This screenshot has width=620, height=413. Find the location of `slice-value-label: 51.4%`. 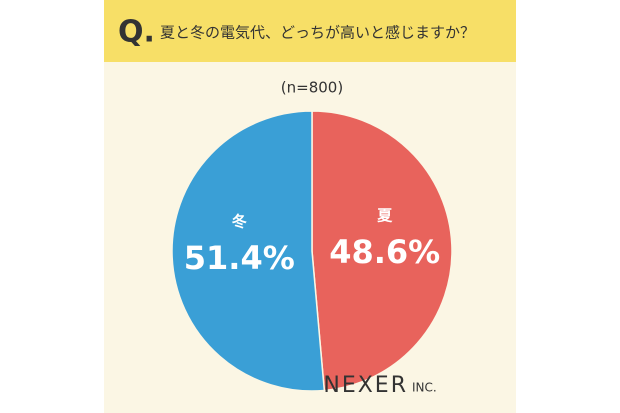

slice-value-label: 51.4% is located at coordinates (239, 258).